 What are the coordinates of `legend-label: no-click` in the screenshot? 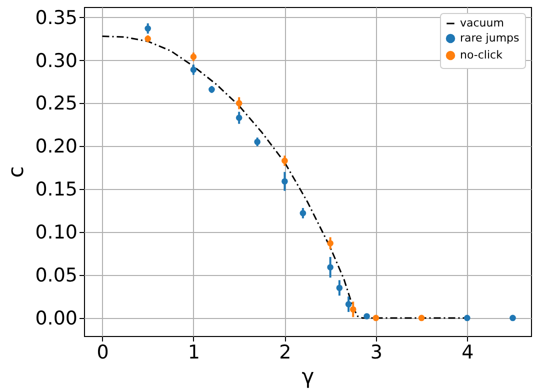 It's located at (482, 55).